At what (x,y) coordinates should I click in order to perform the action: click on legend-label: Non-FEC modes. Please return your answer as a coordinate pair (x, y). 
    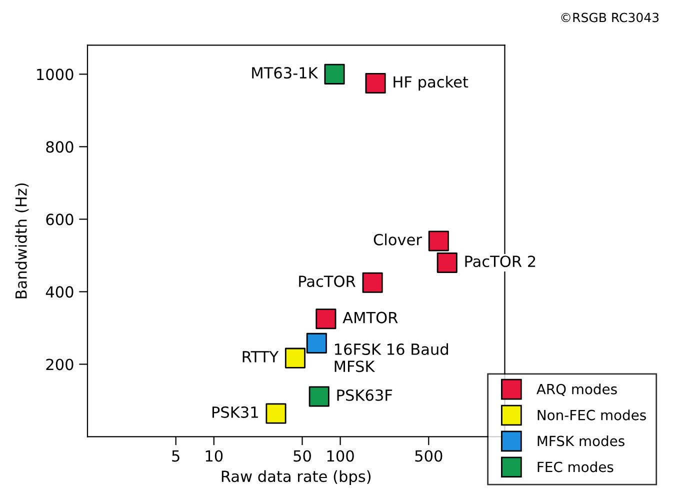
    Looking at the image, I should click on (592, 415).